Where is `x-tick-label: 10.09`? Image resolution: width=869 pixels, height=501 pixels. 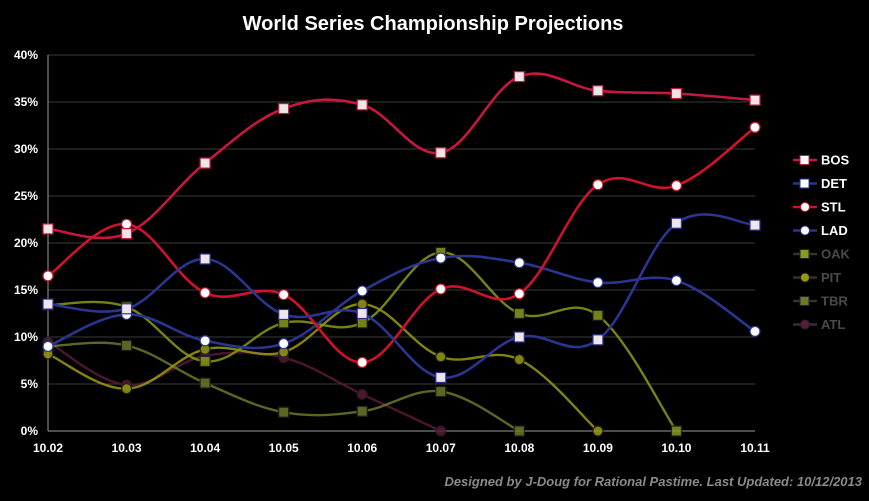
x-tick-label: 10.09 is located at coordinates (598, 448).